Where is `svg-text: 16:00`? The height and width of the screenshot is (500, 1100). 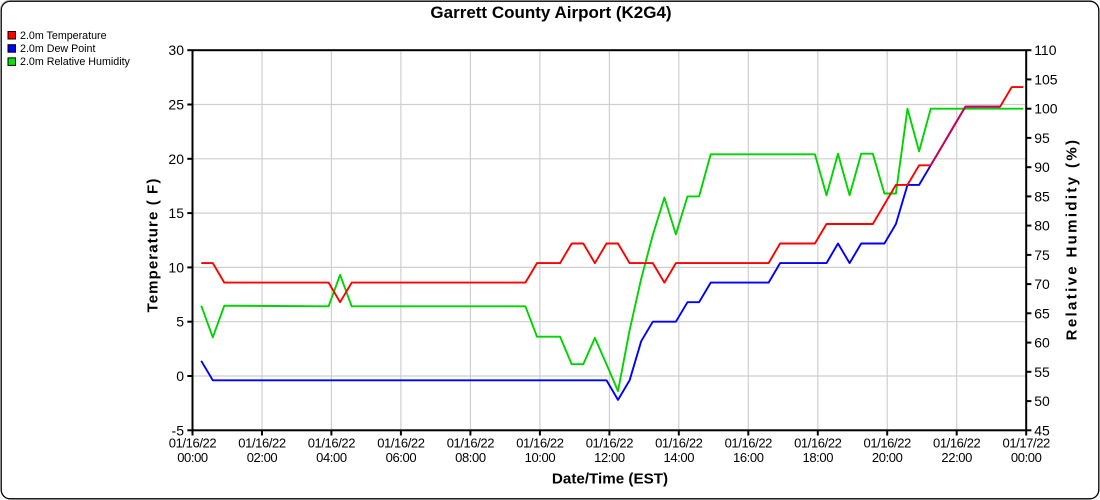 svg-text: 16:00 is located at coordinates (748, 457).